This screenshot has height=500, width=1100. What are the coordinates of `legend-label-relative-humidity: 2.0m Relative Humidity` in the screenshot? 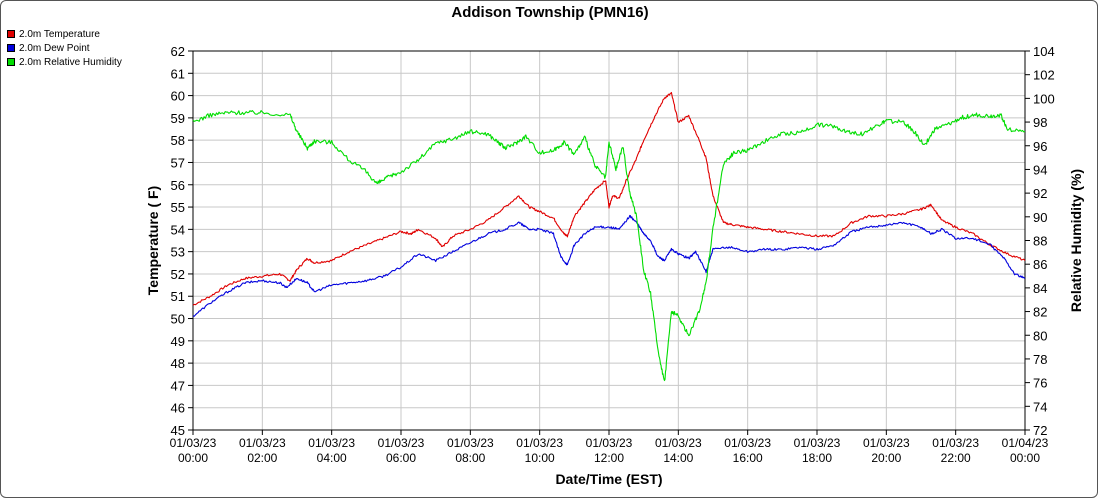 It's located at (70, 62).